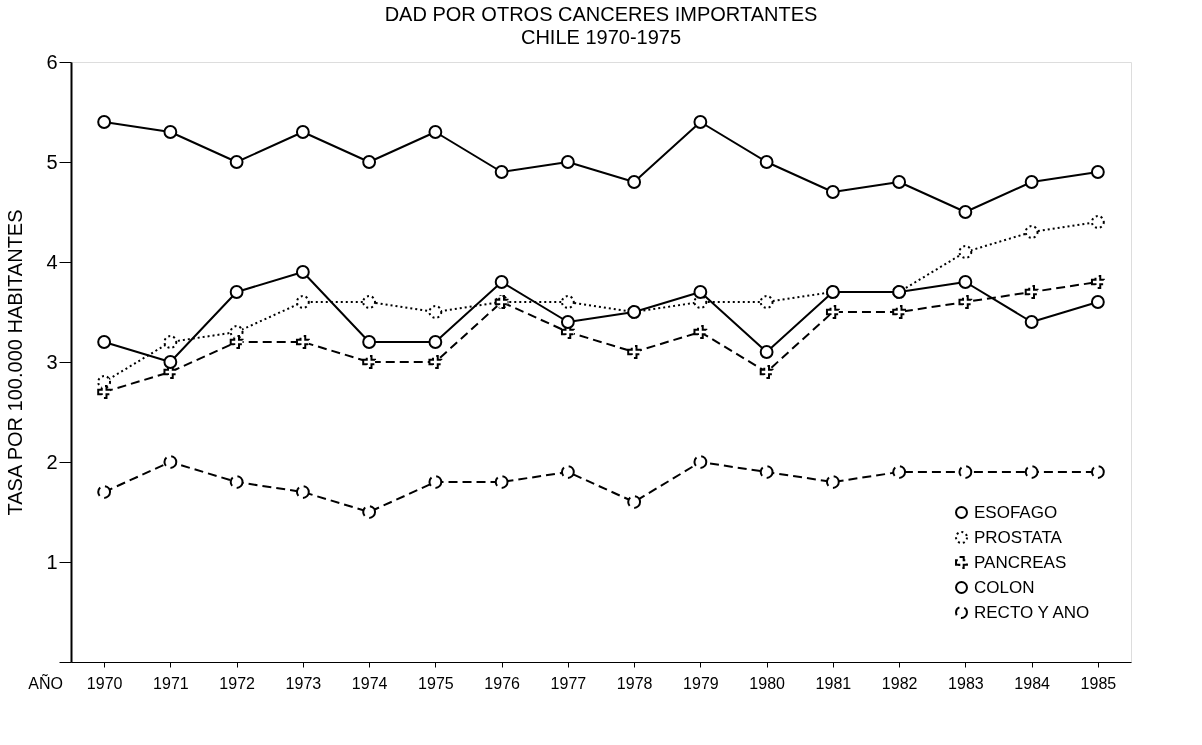 This screenshot has width=1202, height=745. Describe the element at coordinates (436, 683) in the screenshot. I see `x-tick-label: 1975` at that location.